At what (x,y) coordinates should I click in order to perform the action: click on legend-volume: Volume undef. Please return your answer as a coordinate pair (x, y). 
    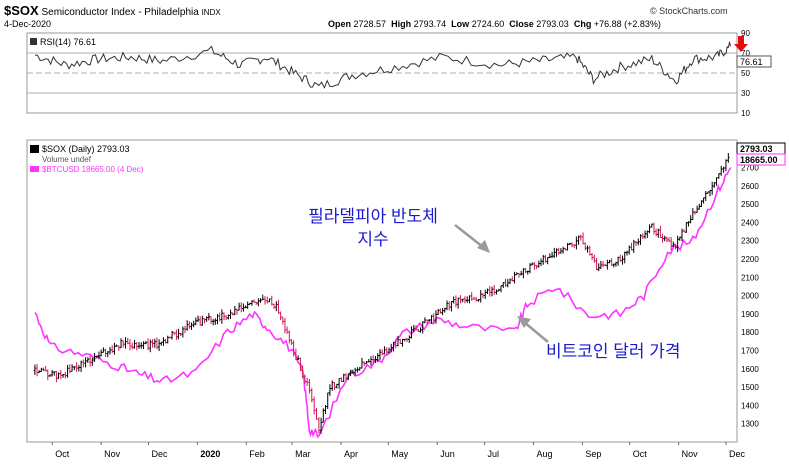
    Looking at the image, I should click on (67, 159).